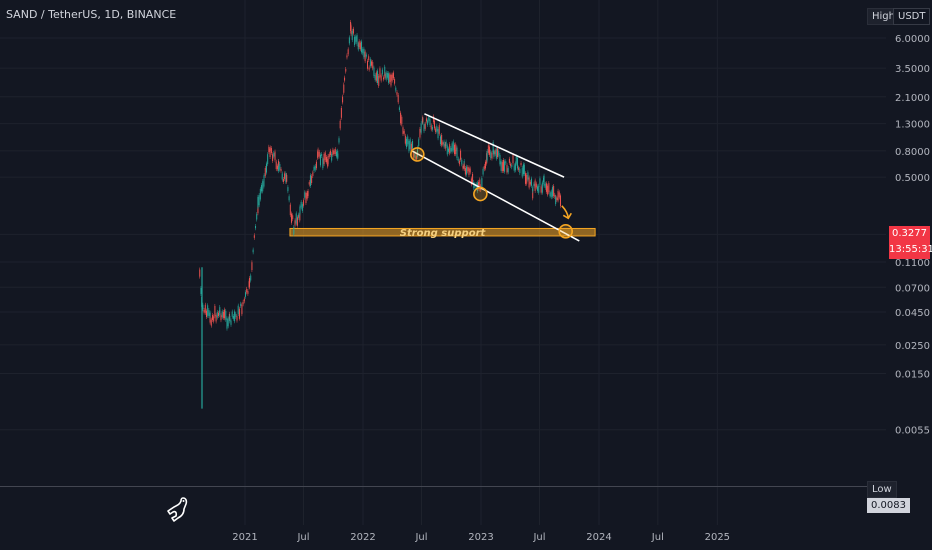 This screenshot has height=550, width=932. What do you see at coordinates (244, 537) in the screenshot?
I see `x-tick-label: 2021` at bounding box center [244, 537].